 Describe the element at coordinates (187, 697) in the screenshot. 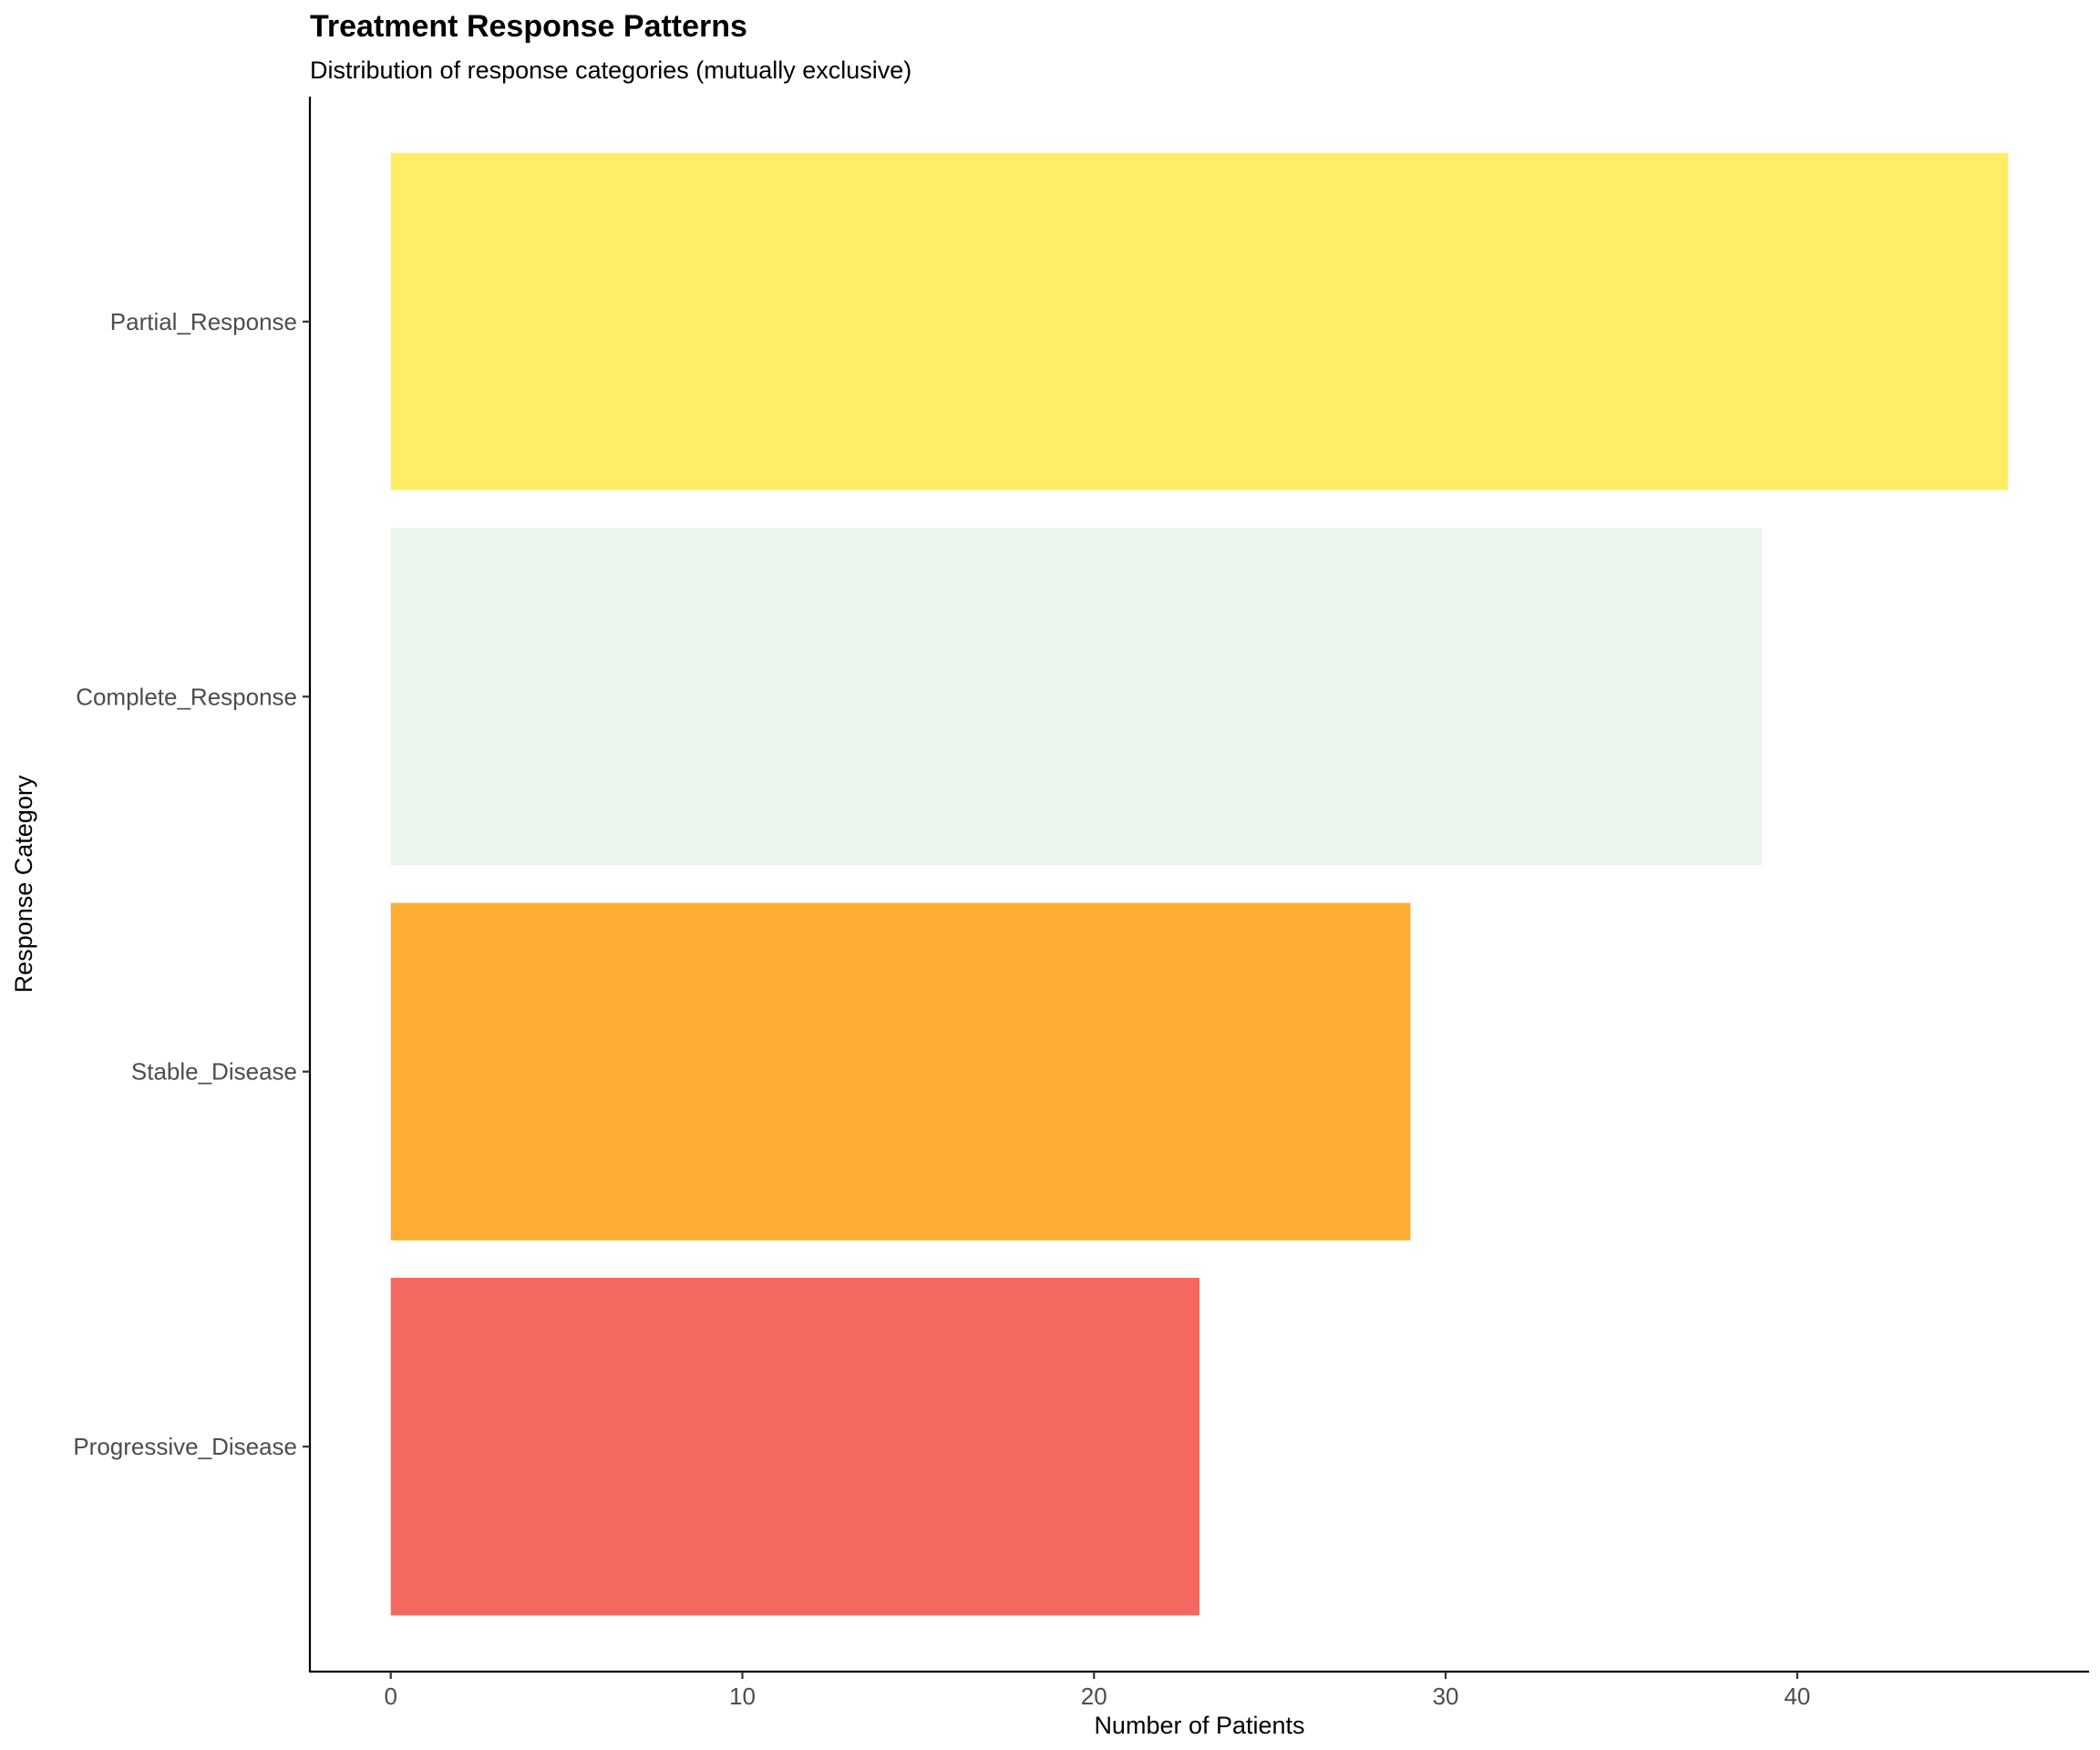

I see `y-tick-label-complete-response: Complete_Response` at that location.